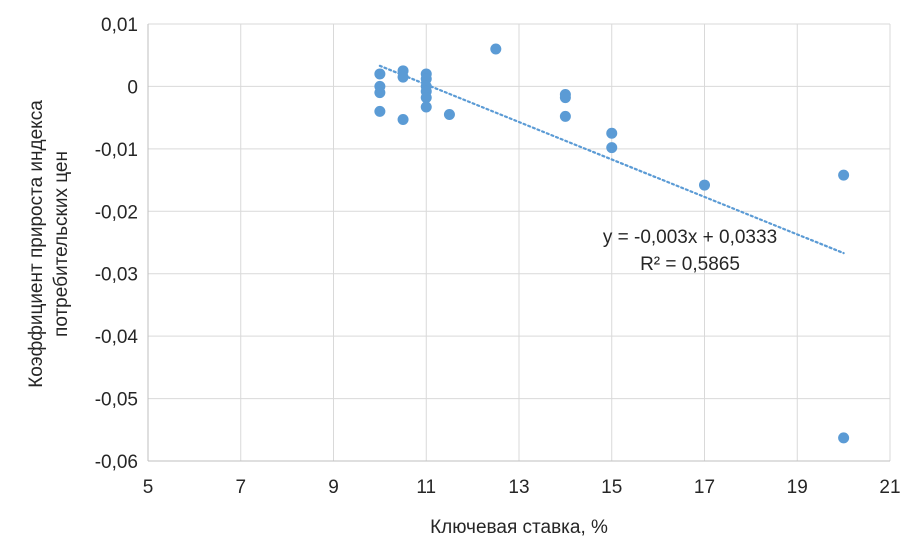 The width and height of the screenshot is (906, 538). What do you see at coordinates (116, 400) in the screenshot?
I see `y-tick-label: -0,05` at bounding box center [116, 400].